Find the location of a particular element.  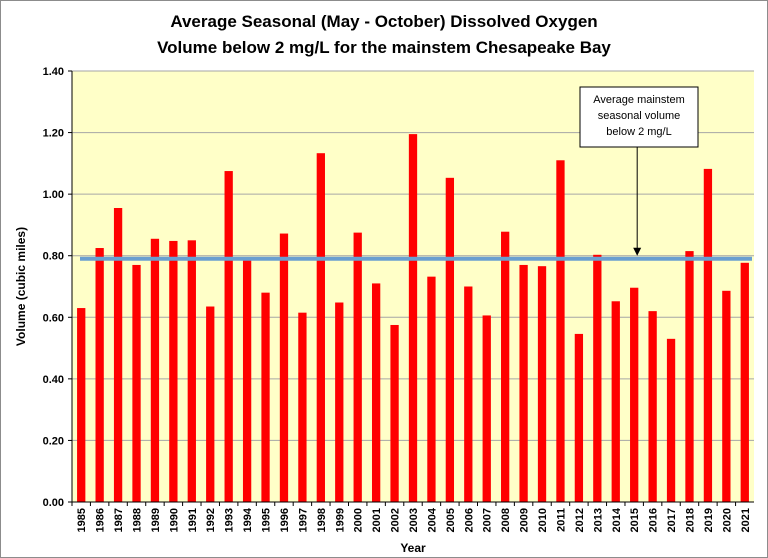

x-tick-label: 2003 is located at coordinates (414, 520).